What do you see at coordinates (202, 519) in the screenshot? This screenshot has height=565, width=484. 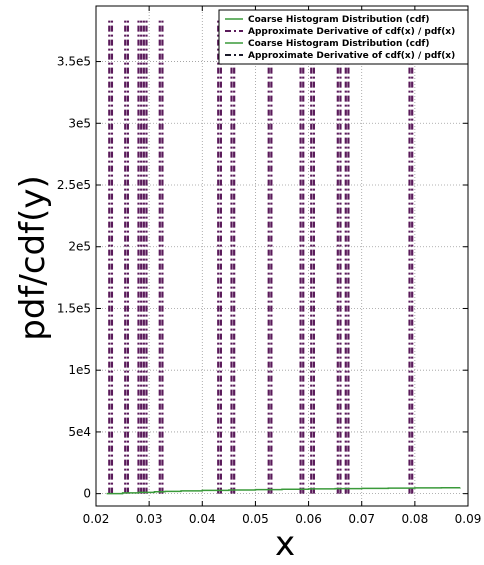 I see `x-tick-label: 0.04` at bounding box center [202, 519].